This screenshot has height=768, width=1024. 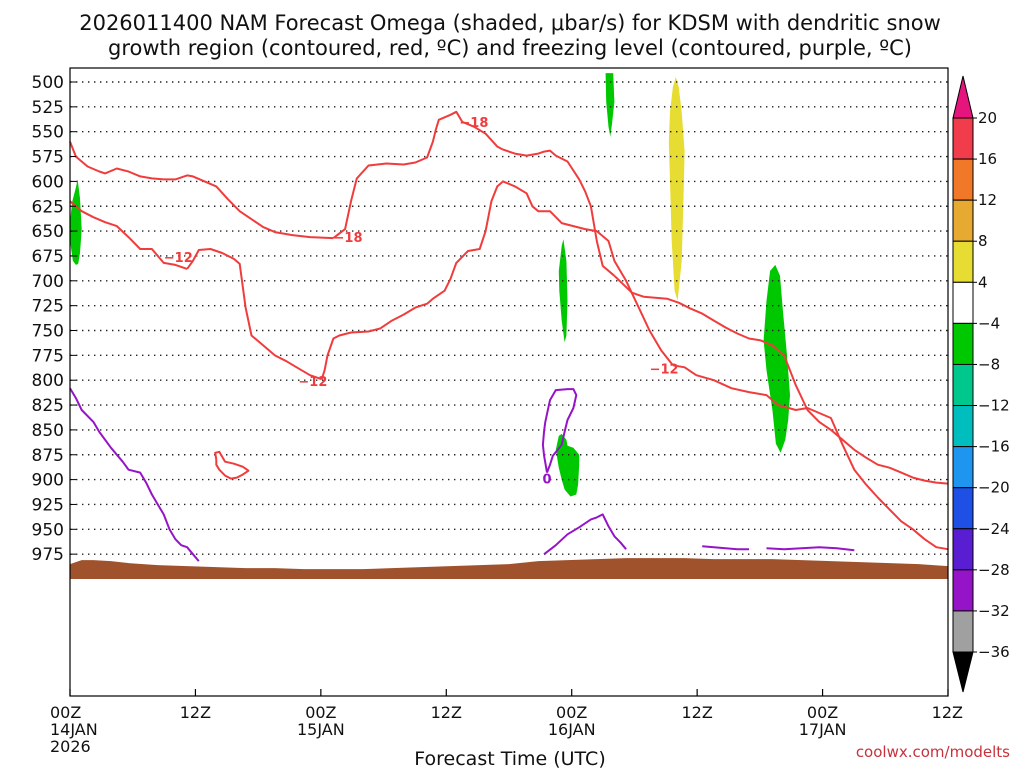 I want to click on y-tick-label-975: 975, so click(x=48, y=555).